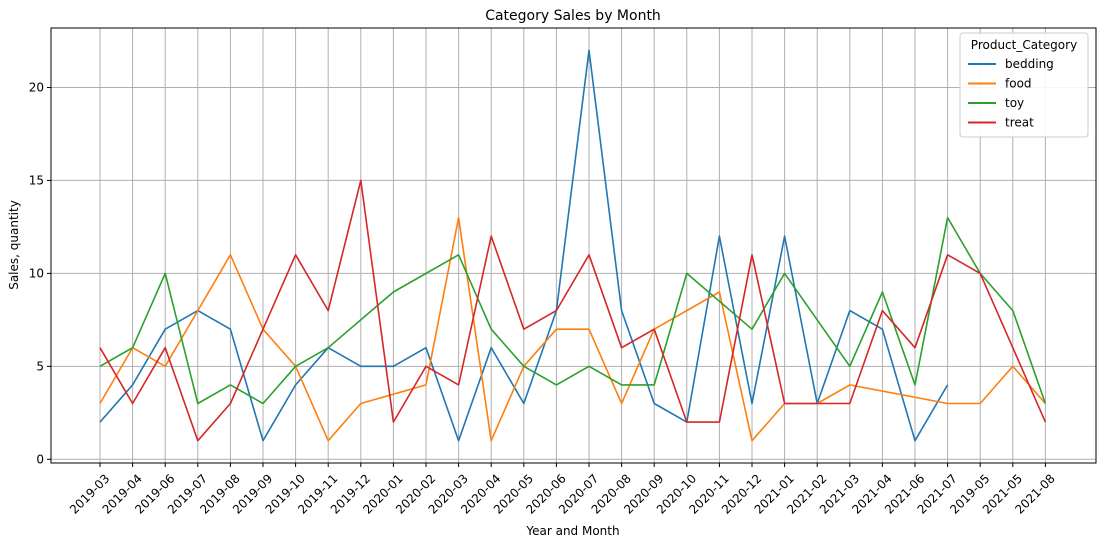  What do you see at coordinates (40, 459) in the screenshot?
I see `y-tick-label: 0` at bounding box center [40, 459].